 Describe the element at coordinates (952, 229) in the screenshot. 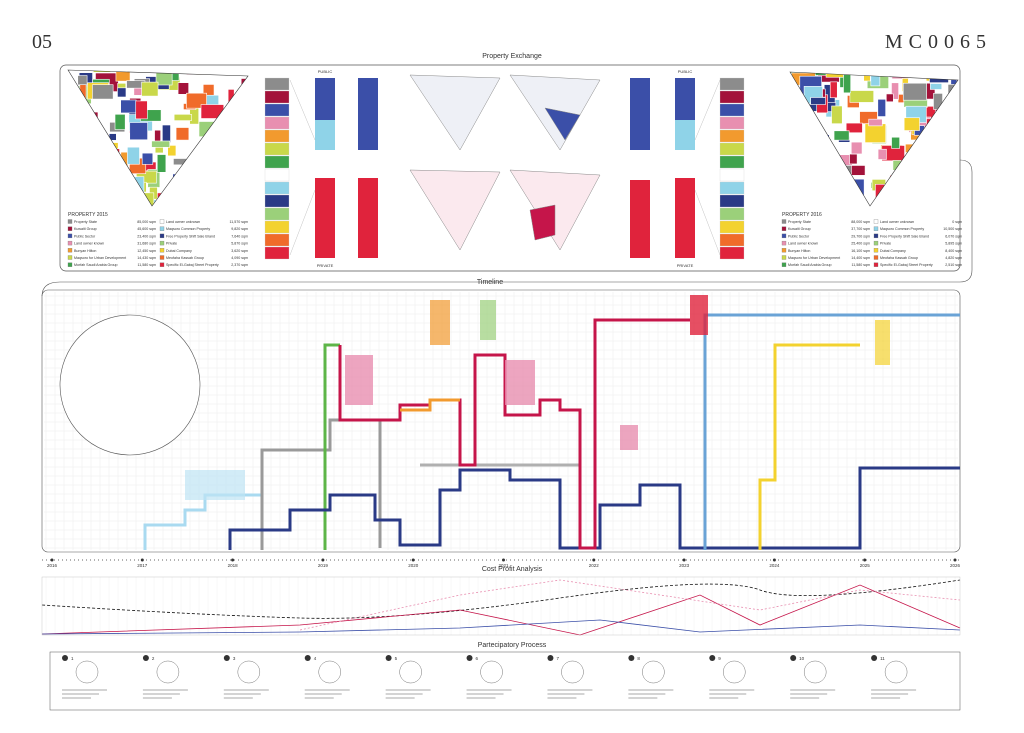

I see `legend-value: 10,500 sqm` at that location.